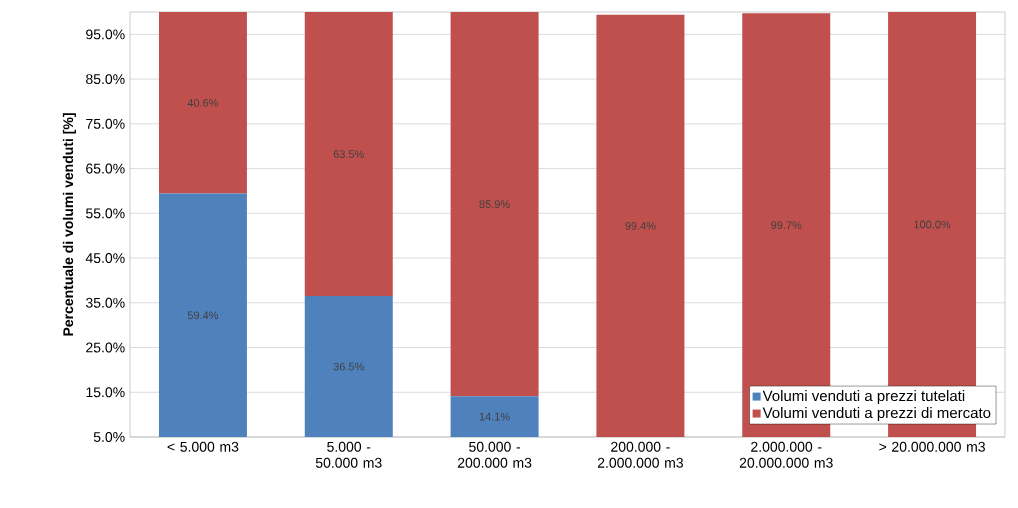  Describe the element at coordinates (494, 416) in the screenshot. I see `data-label: 14.1%` at that location.